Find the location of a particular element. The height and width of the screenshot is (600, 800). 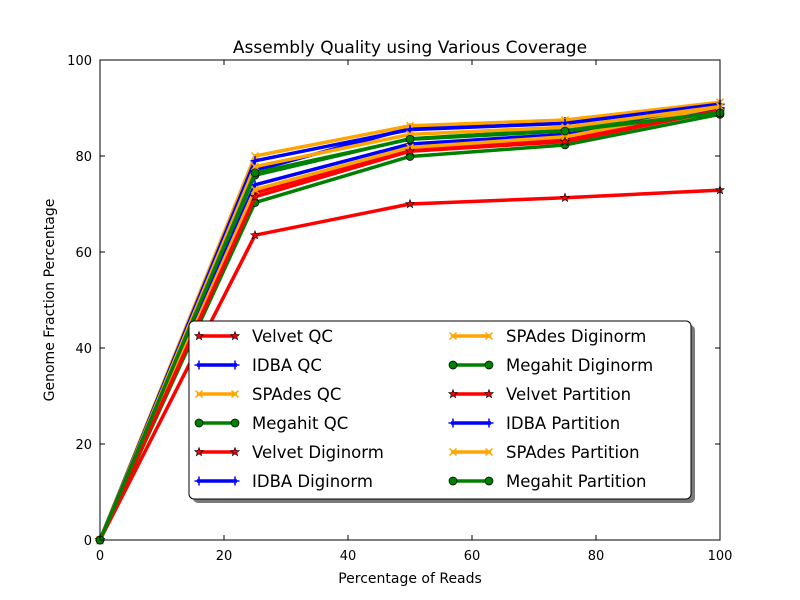

legend-item-spades-partition: SPAdes Partition is located at coordinates (544, 452).